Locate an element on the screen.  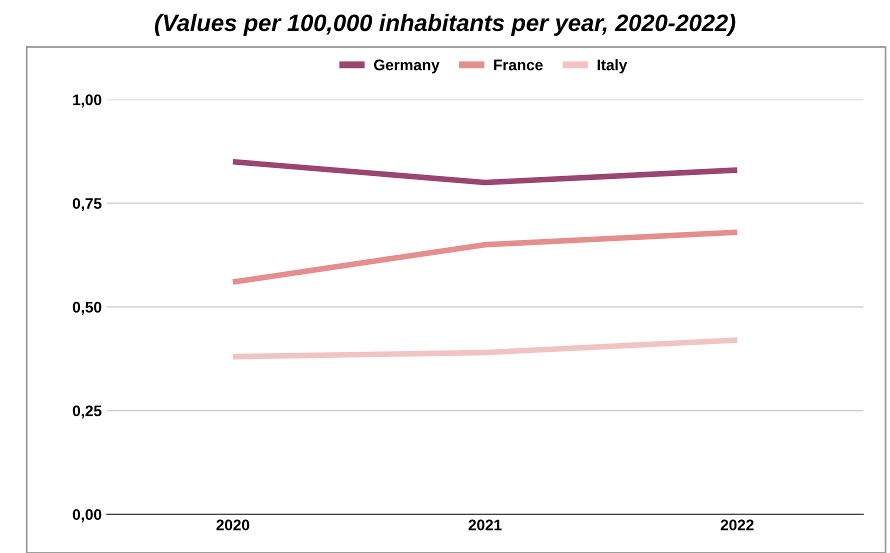
chart-title: (Values per 100,000 inhabitants per year, 2020-2022) is located at coordinates (445, 25).